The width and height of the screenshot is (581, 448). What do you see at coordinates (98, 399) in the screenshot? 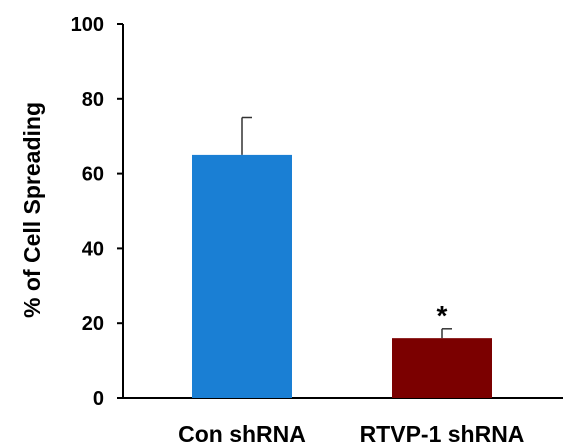
I see `y-tick-label: 0` at bounding box center [98, 399].